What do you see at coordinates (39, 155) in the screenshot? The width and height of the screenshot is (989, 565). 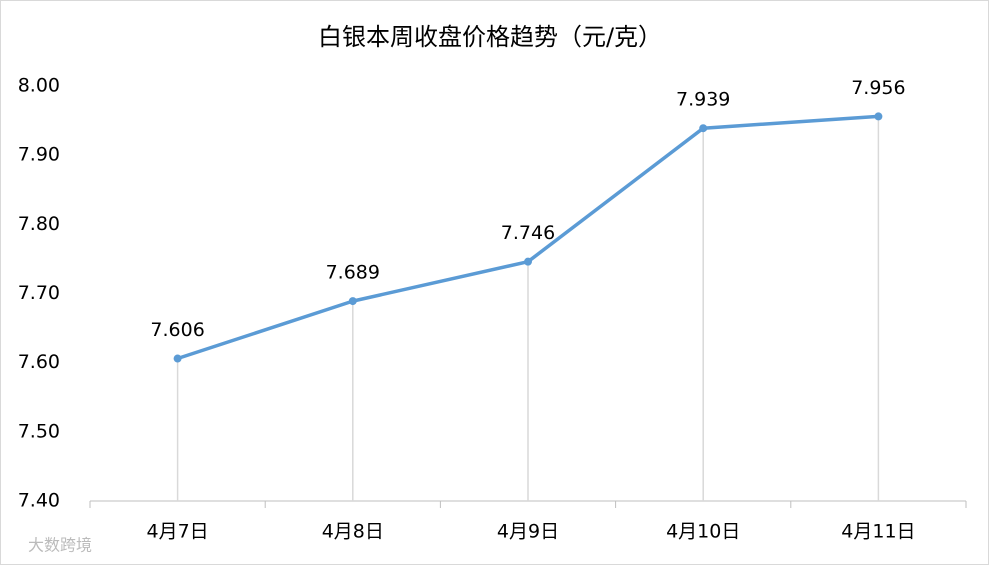 I see `y-tick-label: 7.90` at bounding box center [39, 155].